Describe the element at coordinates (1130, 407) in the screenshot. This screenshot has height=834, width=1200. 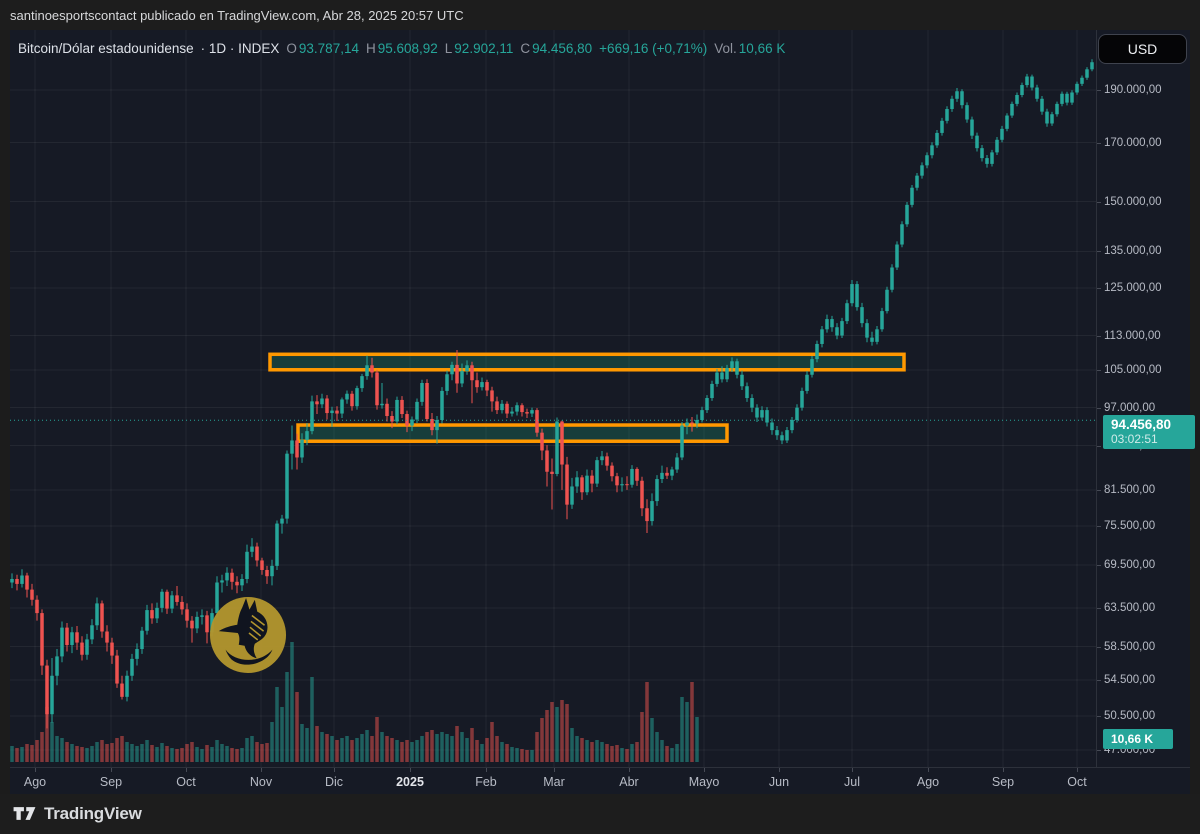
I see `price-axis-label: 97.000,00` at that location.